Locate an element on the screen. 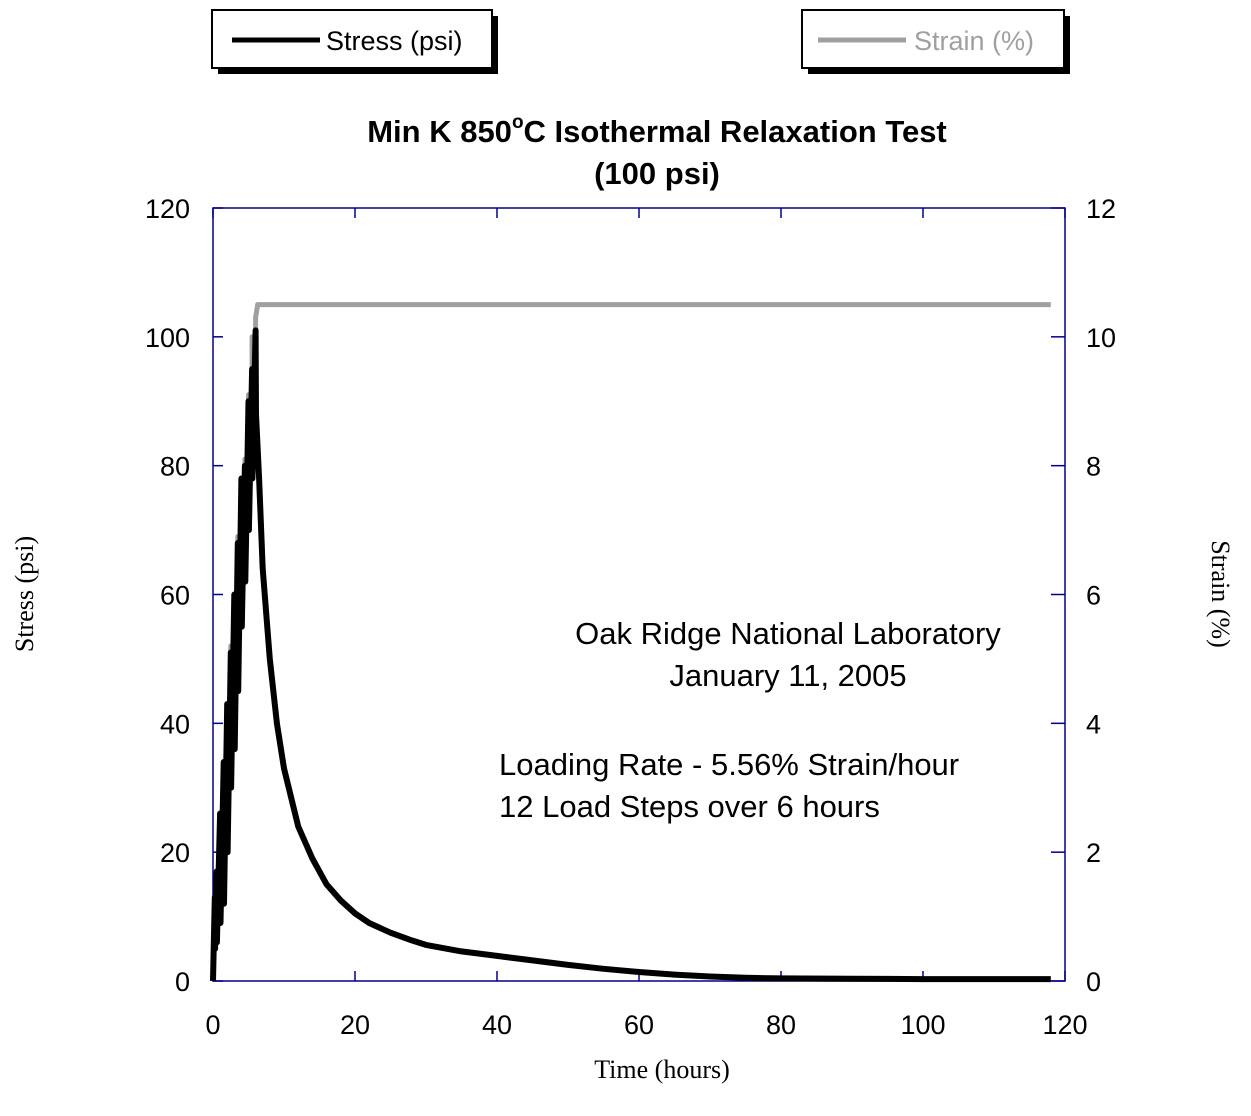 The image size is (1251, 1116). legend-strain-label: Strain (%) is located at coordinates (974, 41).